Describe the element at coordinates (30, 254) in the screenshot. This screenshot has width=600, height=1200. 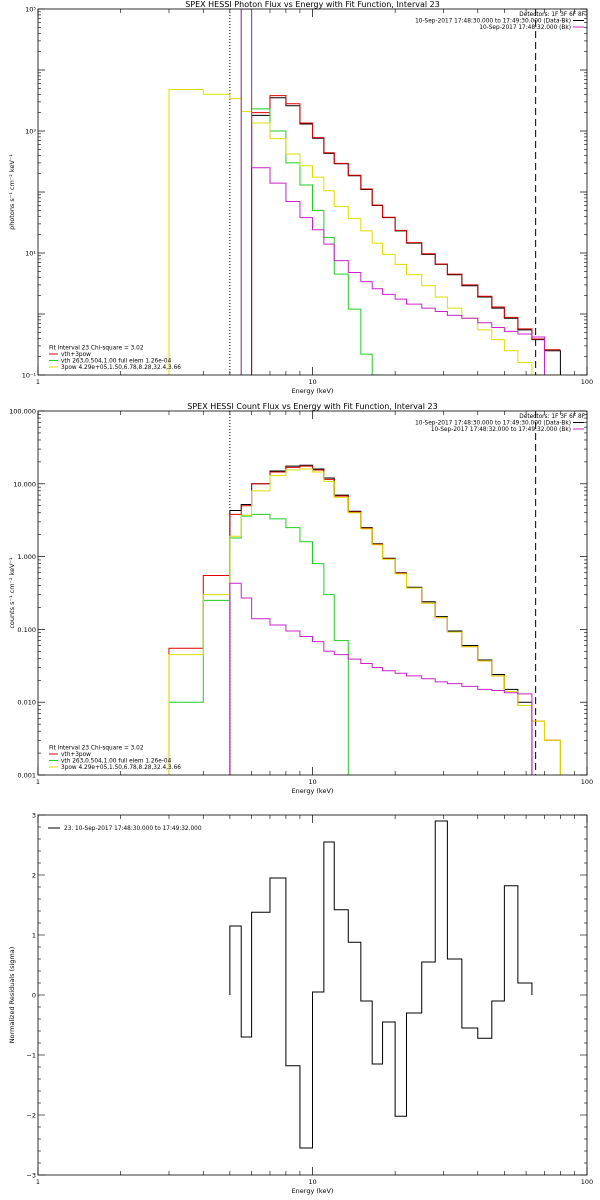
I see `y-tick-label: 10¹` at that location.